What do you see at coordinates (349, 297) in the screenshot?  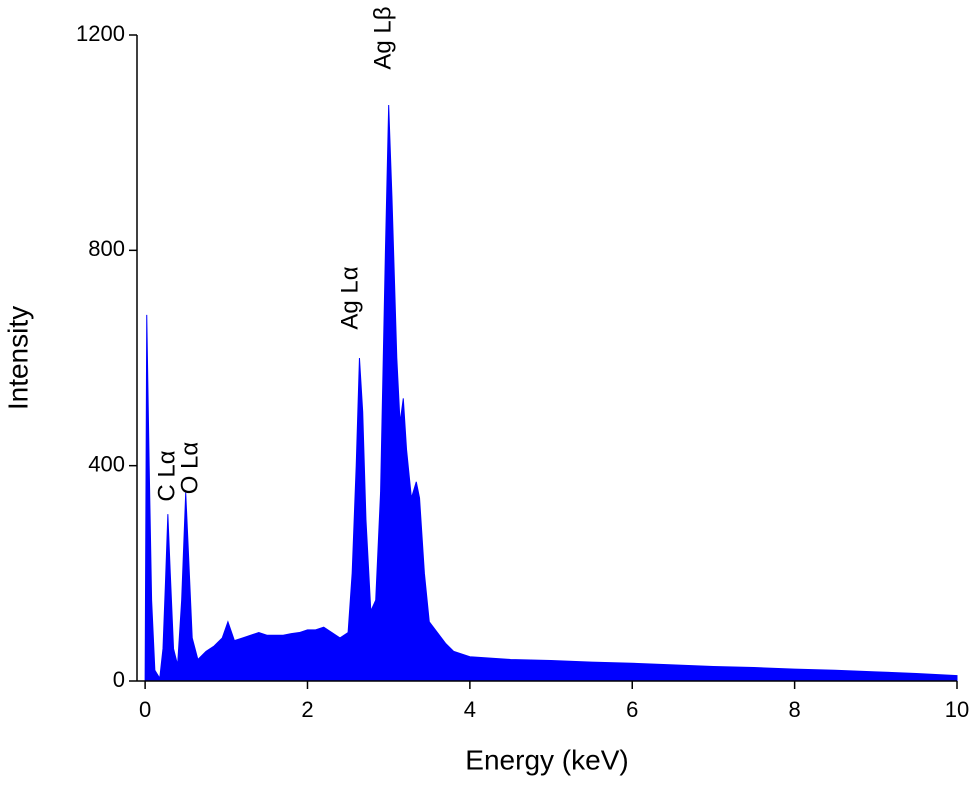 I see `peak-label: Ag Lα` at bounding box center [349, 297].